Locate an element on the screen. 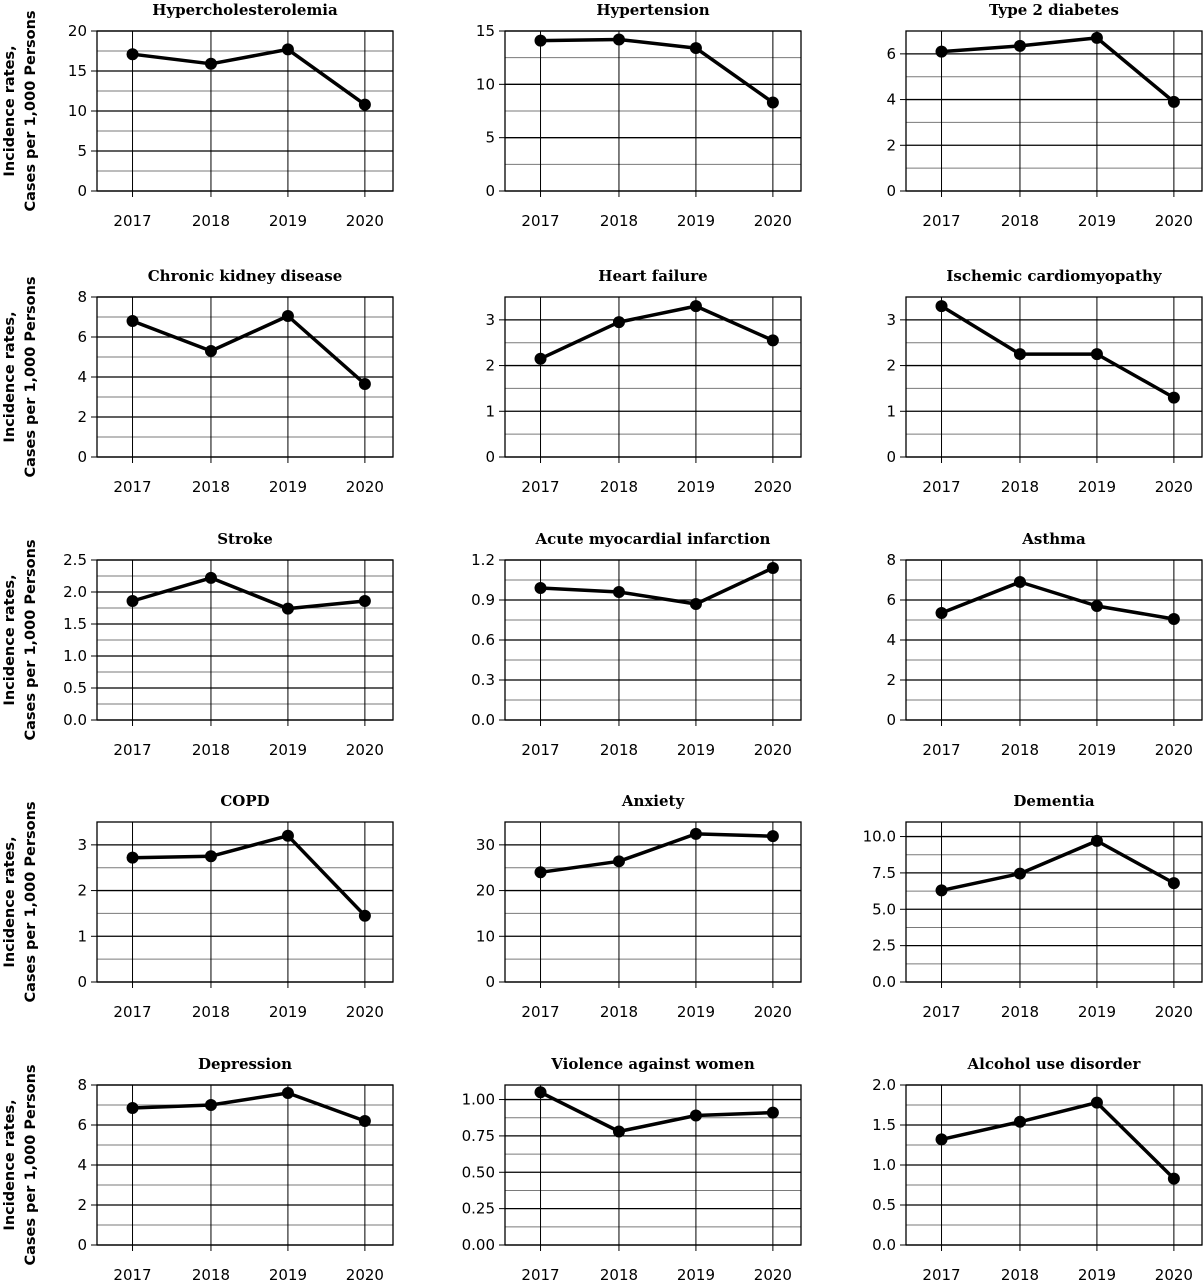  panel-copd: 0 1 2 3 2017 2018 2019 2020 COPD is located at coordinates (235, 906).